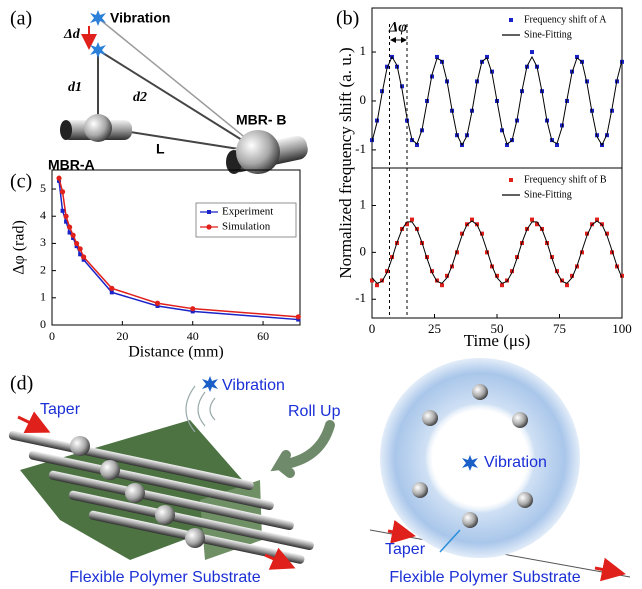 This screenshot has width=642, height=589. Describe the element at coordinates (75, 87) in the screenshot. I see `d1-label: d1` at that location.